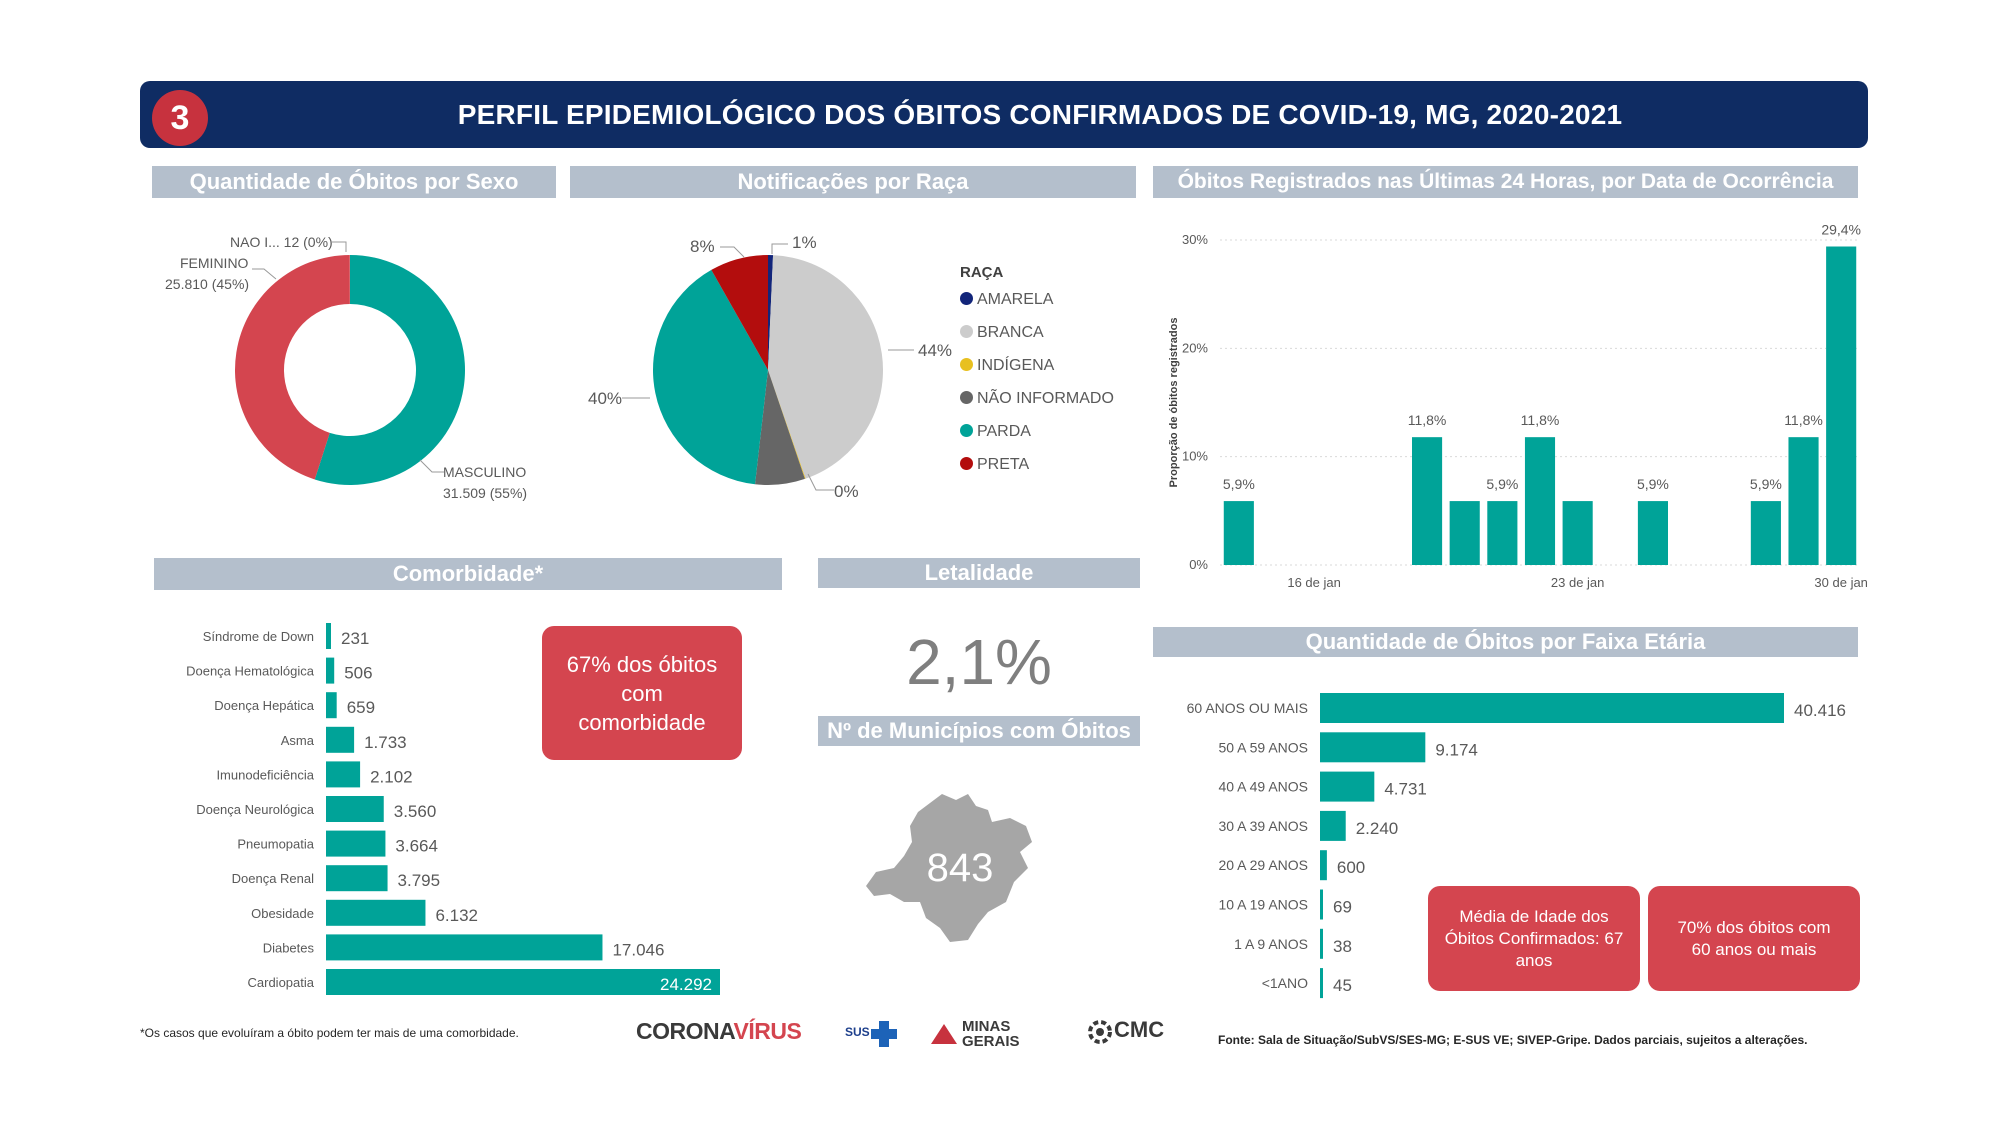  Describe the element at coordinates (857, 1032) in the screenshot. I see `sus-logo: SUS` at that location.